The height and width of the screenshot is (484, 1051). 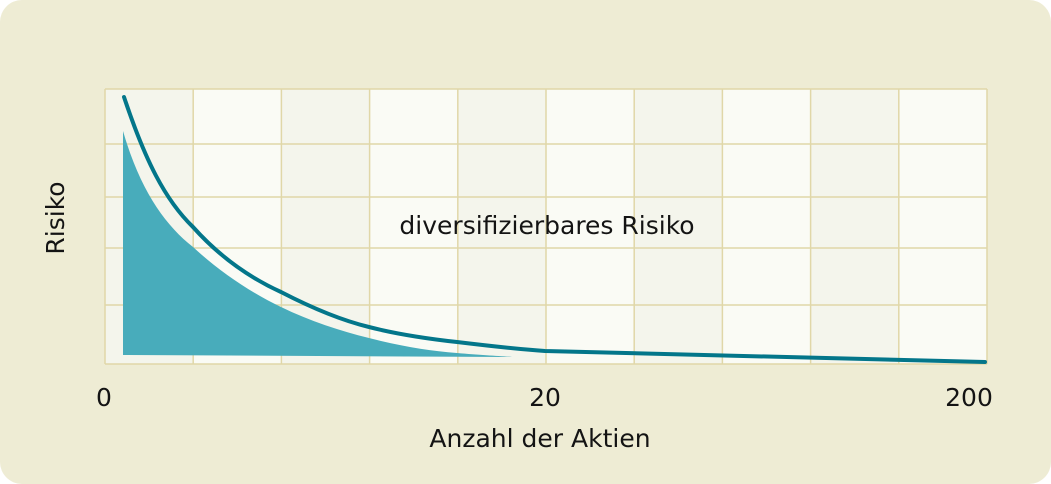 I want to click on x-tick-label: 200, so click(x=969, y=397).